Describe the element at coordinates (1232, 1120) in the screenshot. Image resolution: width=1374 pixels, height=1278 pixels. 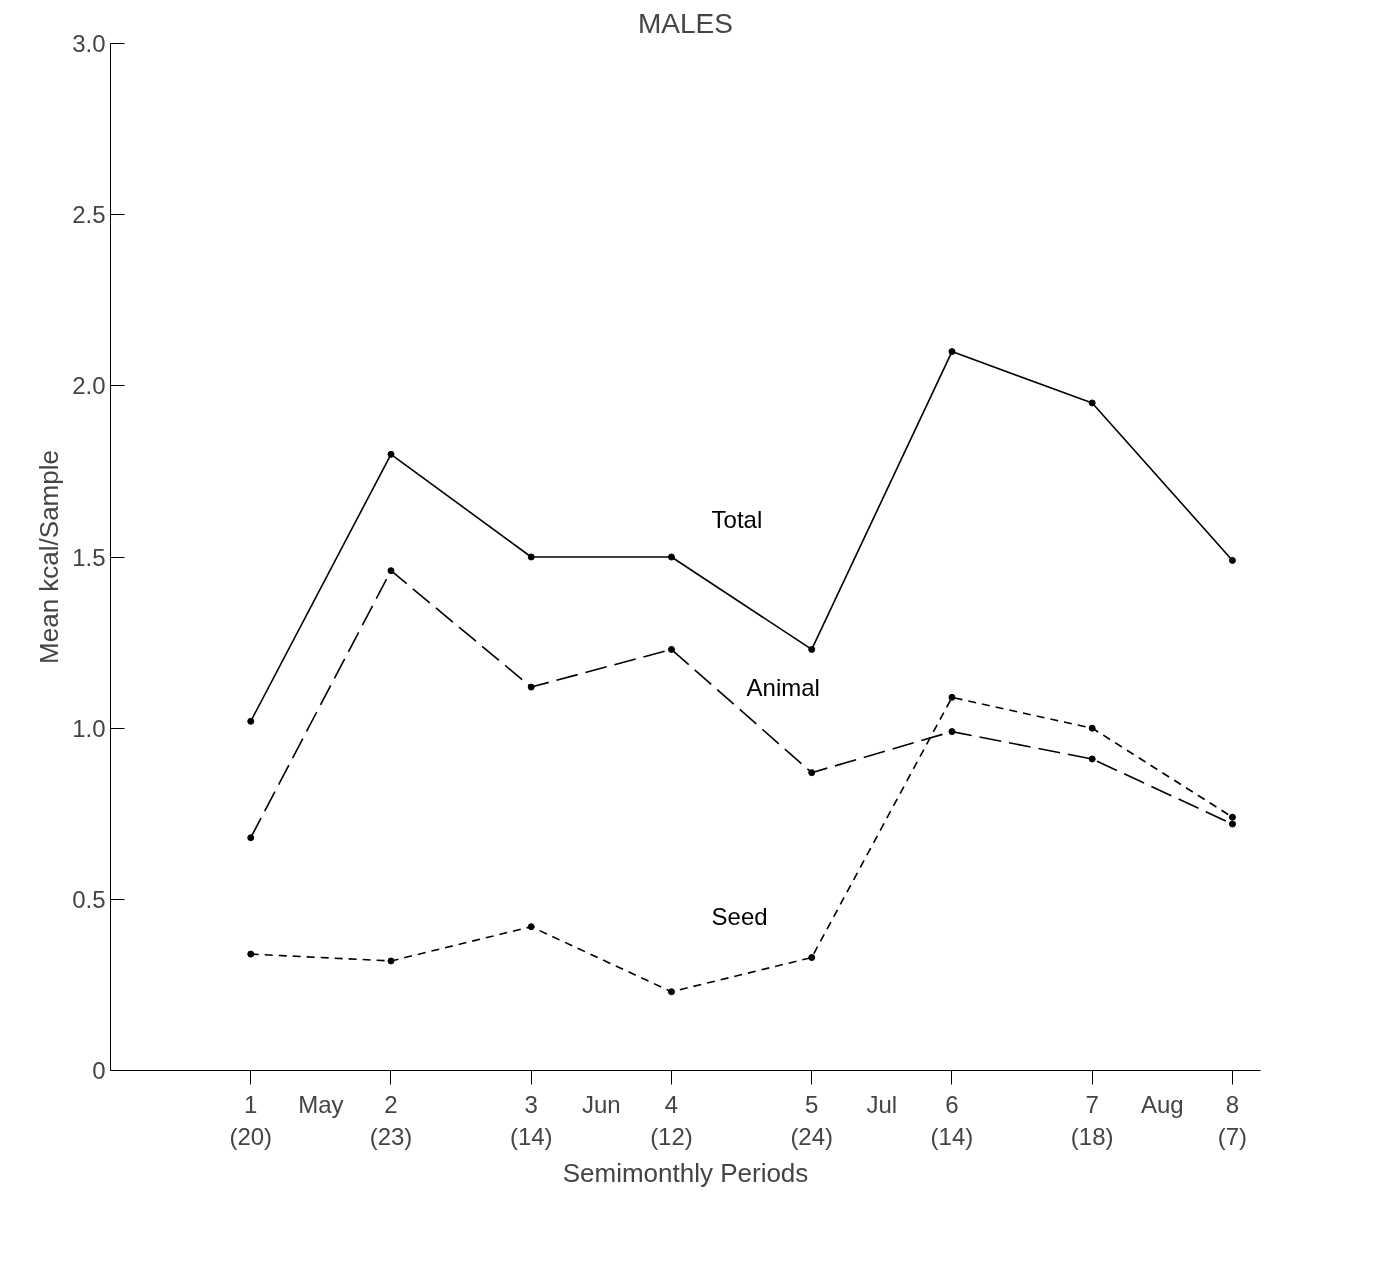
I see `x-tick-label: 8 (7)` at that location.